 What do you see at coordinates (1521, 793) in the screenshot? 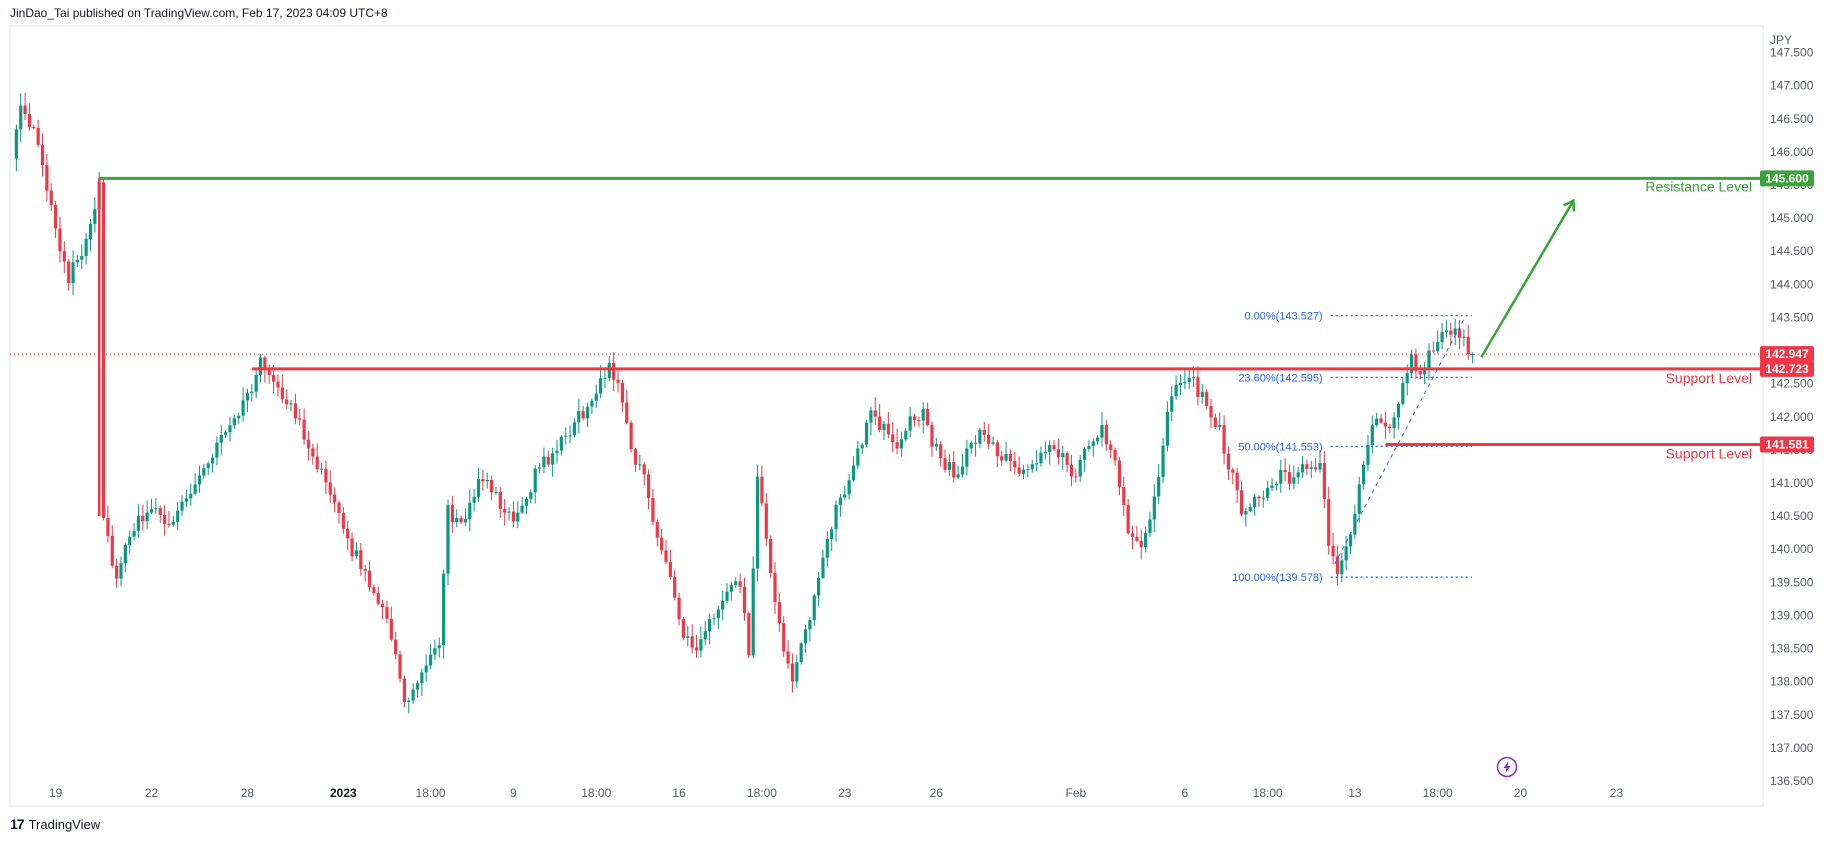
I see `x-tick-label: 20` at bounding box center [1521, 793].